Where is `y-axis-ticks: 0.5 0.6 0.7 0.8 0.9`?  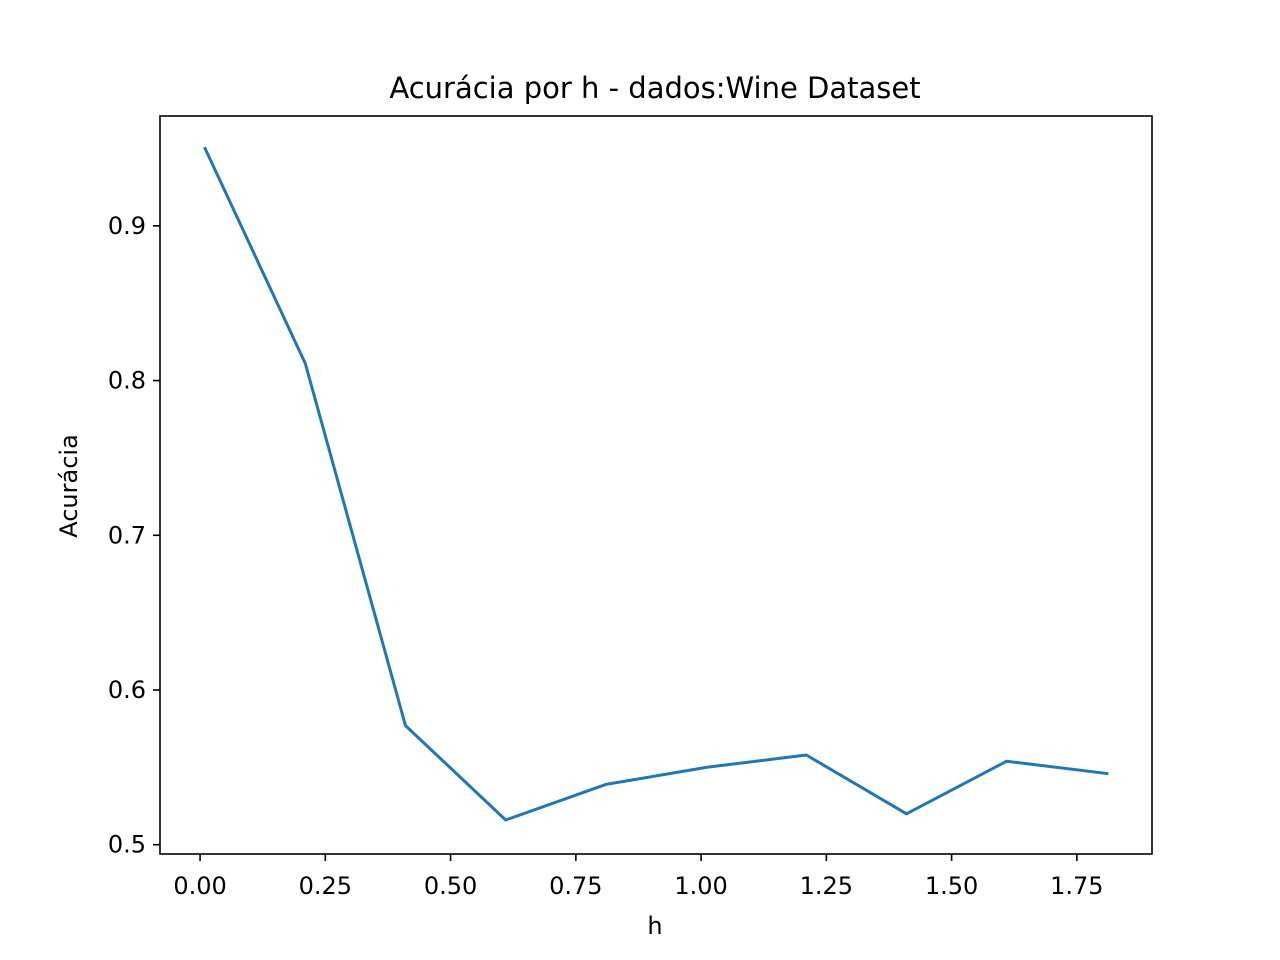 y-axis-ticks: 0.5 0.6 0.7 0.8 0.9 is located at coordinates (134, 535).